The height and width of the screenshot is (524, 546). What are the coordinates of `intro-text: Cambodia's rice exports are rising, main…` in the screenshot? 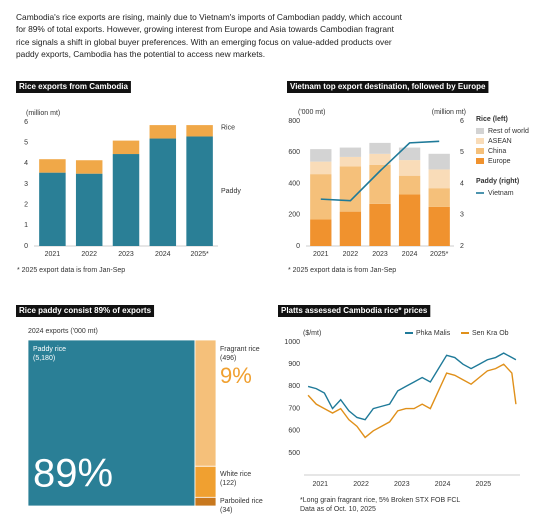 It's located at (209, 36).